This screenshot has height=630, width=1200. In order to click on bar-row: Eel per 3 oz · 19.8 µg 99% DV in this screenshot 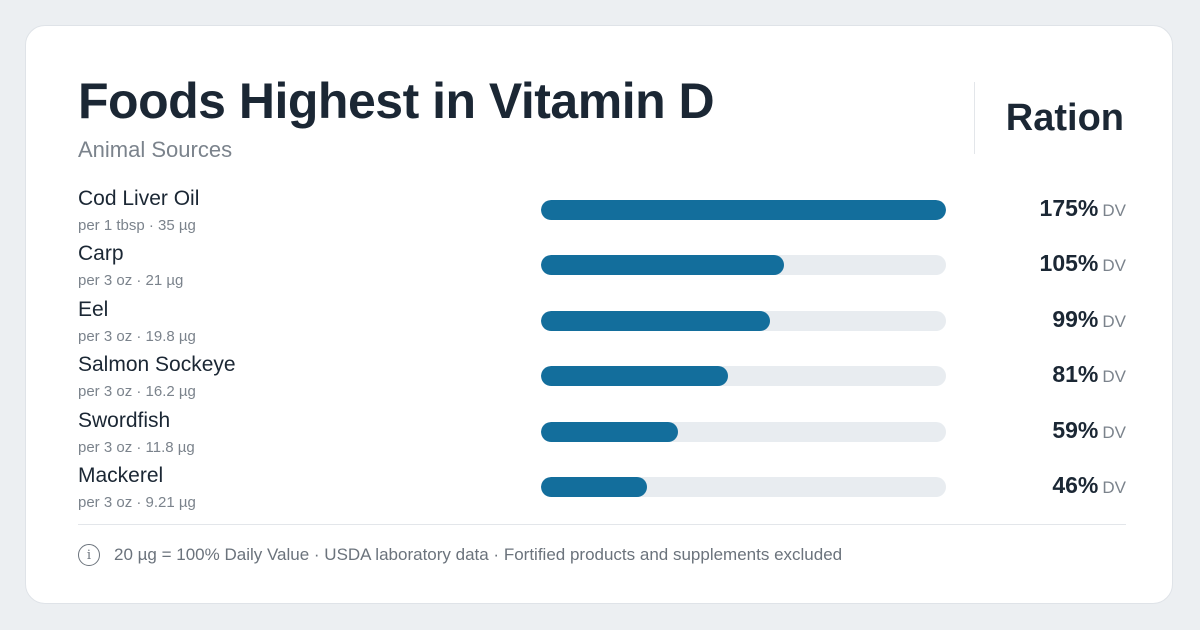, I will do `click(602, 324)`.